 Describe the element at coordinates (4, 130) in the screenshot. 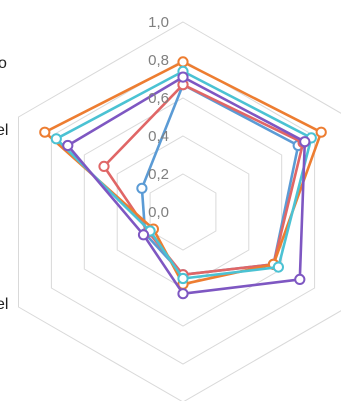

I see `edge-label-fragment-2: el` at that location.